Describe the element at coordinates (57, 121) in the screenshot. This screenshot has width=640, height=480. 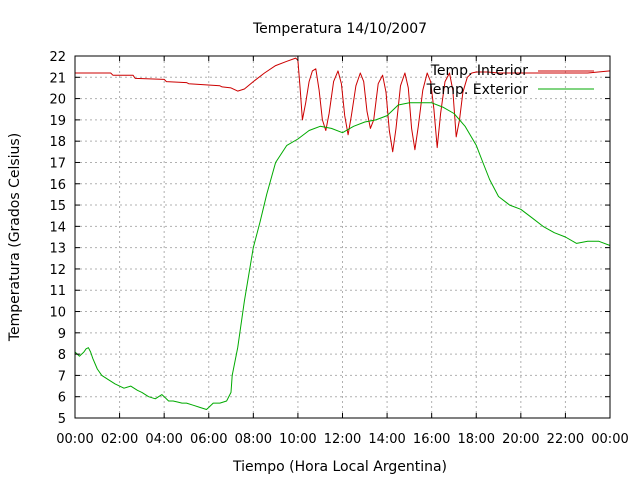
I see `y-tick-label: 19` at that location.